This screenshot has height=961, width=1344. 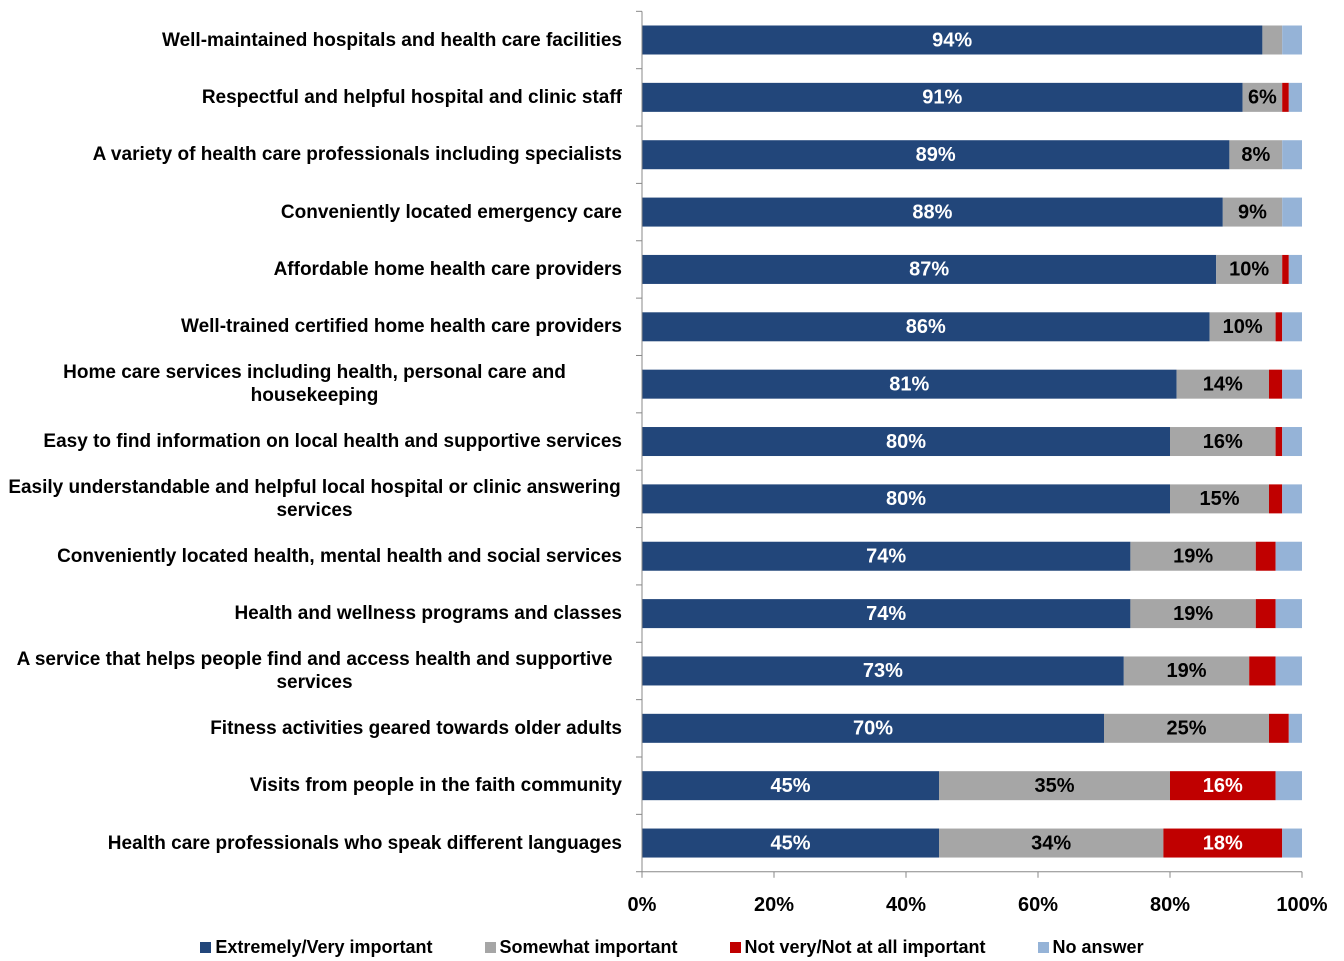 What do you see at coordinates (642, 905) in the screenshot?
I see `x-tick-label: 0%` at bounding box center [642, 905].